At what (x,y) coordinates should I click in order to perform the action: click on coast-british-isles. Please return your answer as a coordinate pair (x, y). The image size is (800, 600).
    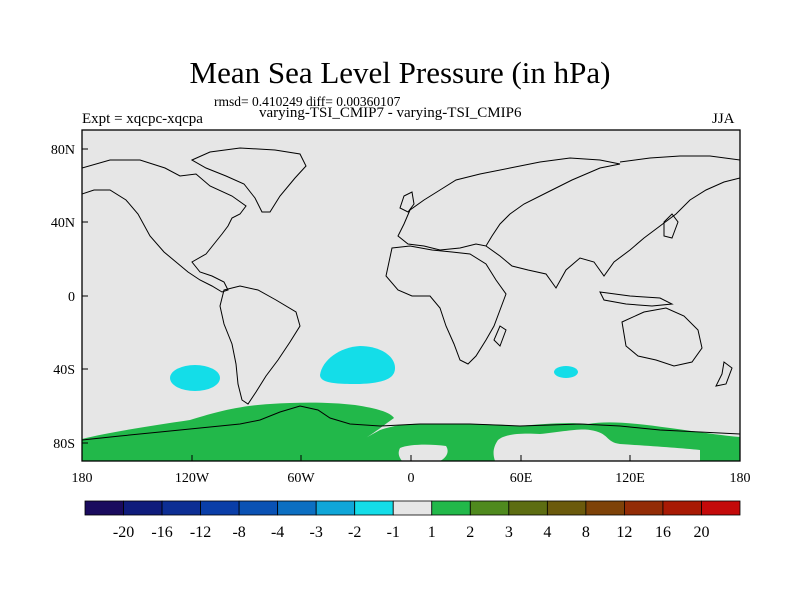
    Looking at the image, I should click on (407, 202).